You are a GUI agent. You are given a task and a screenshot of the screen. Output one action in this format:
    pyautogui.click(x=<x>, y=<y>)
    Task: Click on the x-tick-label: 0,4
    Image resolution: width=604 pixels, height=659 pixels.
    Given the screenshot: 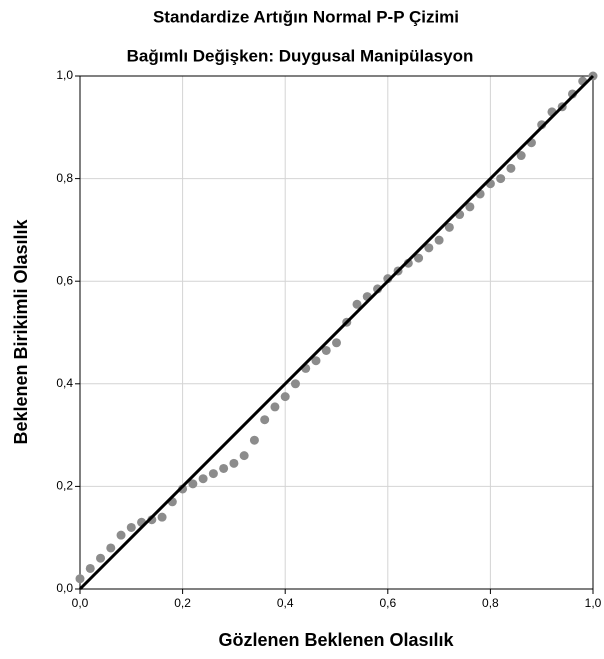 What is the action you would take?
    pyautogui.click(x=285, y=603)
    